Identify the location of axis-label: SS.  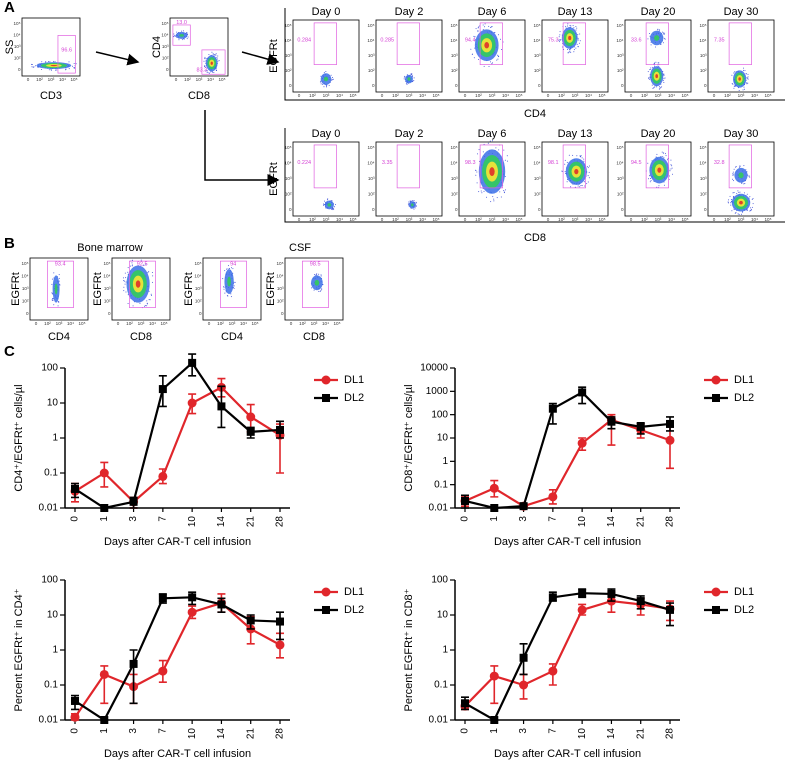
(10, 47).